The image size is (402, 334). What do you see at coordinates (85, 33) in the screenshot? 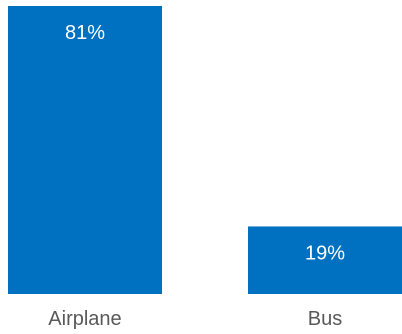
I see `value-label-airplane: 81%` at bounding box center [85, 33].